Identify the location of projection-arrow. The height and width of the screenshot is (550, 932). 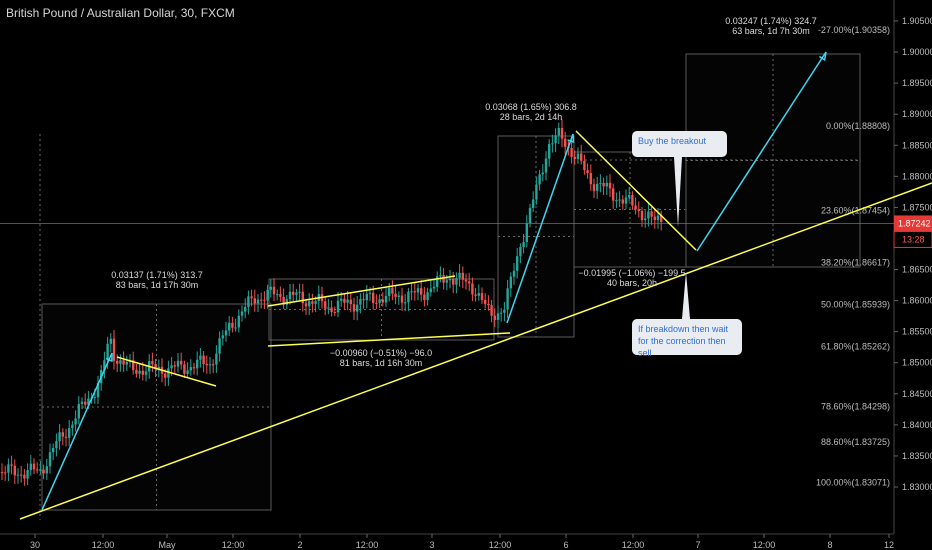
(761, 151).